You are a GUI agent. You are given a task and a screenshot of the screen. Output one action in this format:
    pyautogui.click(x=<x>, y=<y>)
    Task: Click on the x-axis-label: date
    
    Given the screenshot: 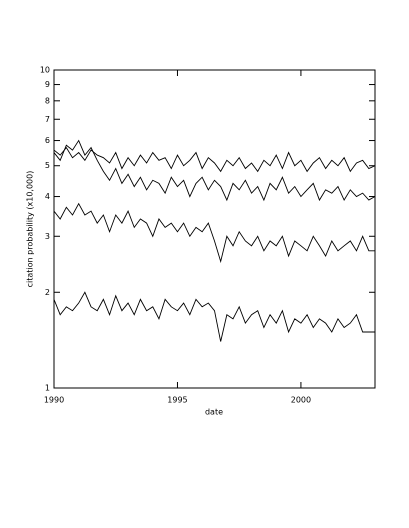 What is the action you would take?
    pyautogui.click(x=214, y=412)
    